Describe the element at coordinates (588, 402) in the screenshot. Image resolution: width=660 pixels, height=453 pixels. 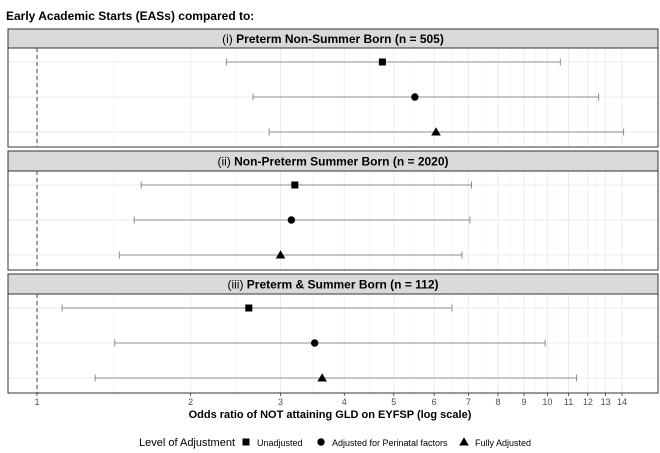
I see `x-tick-label: 12` at that location.